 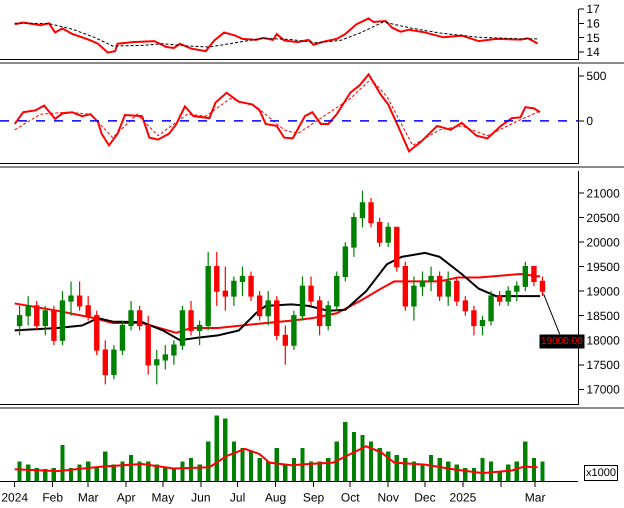 What do you see at coordinates (596, 76) in the screenshot?
I see `y-tick-label: 500` at bounding box center [596, 76].